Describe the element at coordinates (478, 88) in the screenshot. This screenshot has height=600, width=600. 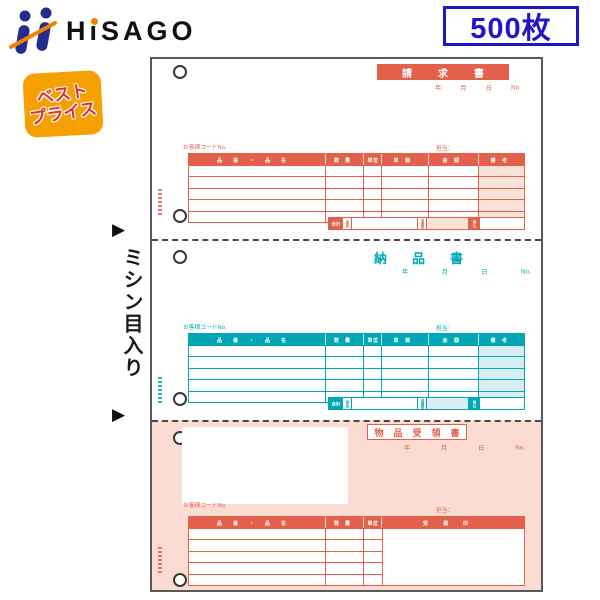
I see `invoice-date-line: 年 月 日 No.` at that location.